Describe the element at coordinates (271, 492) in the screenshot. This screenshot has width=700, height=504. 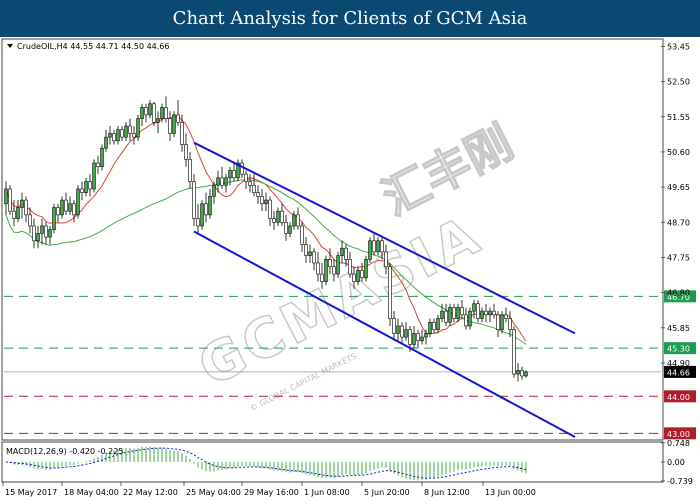
I see `time-tick-label: 29 May 16:00` at that location.